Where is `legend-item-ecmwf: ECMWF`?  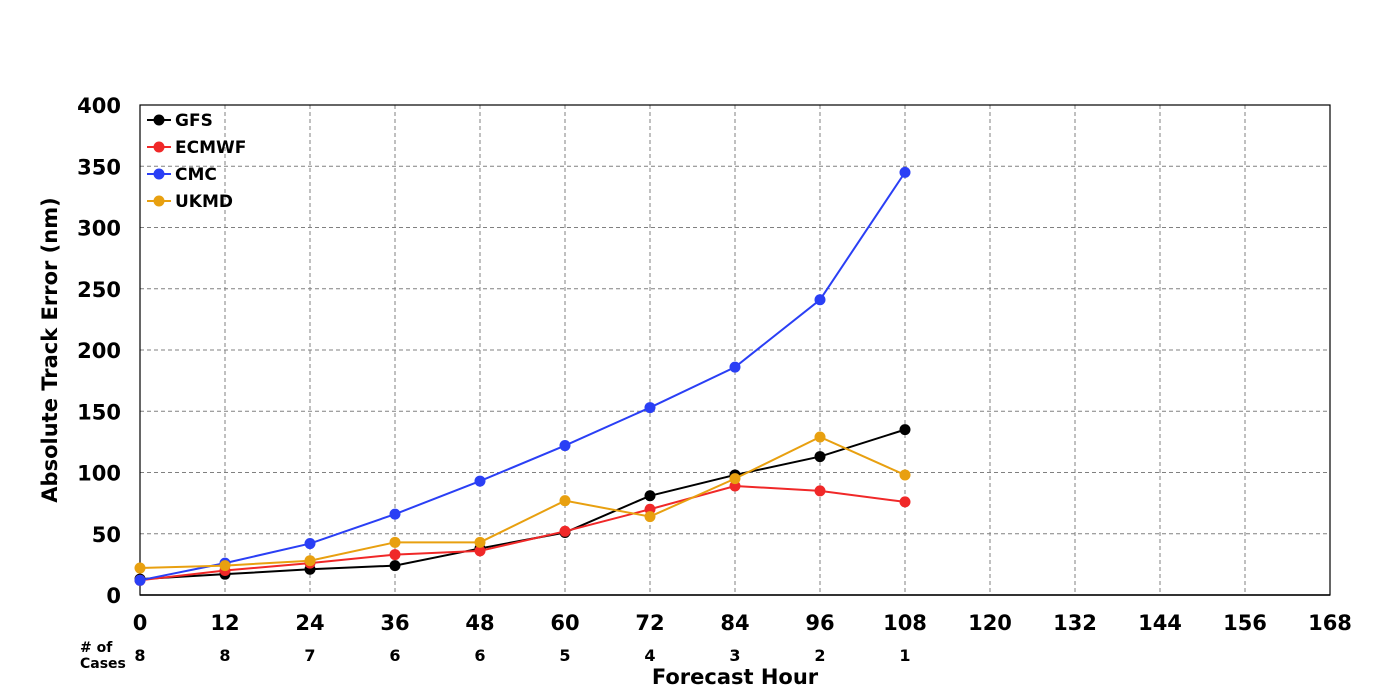 legend-item-ecmwf: ECMWF is located at coordinates (196, 148).